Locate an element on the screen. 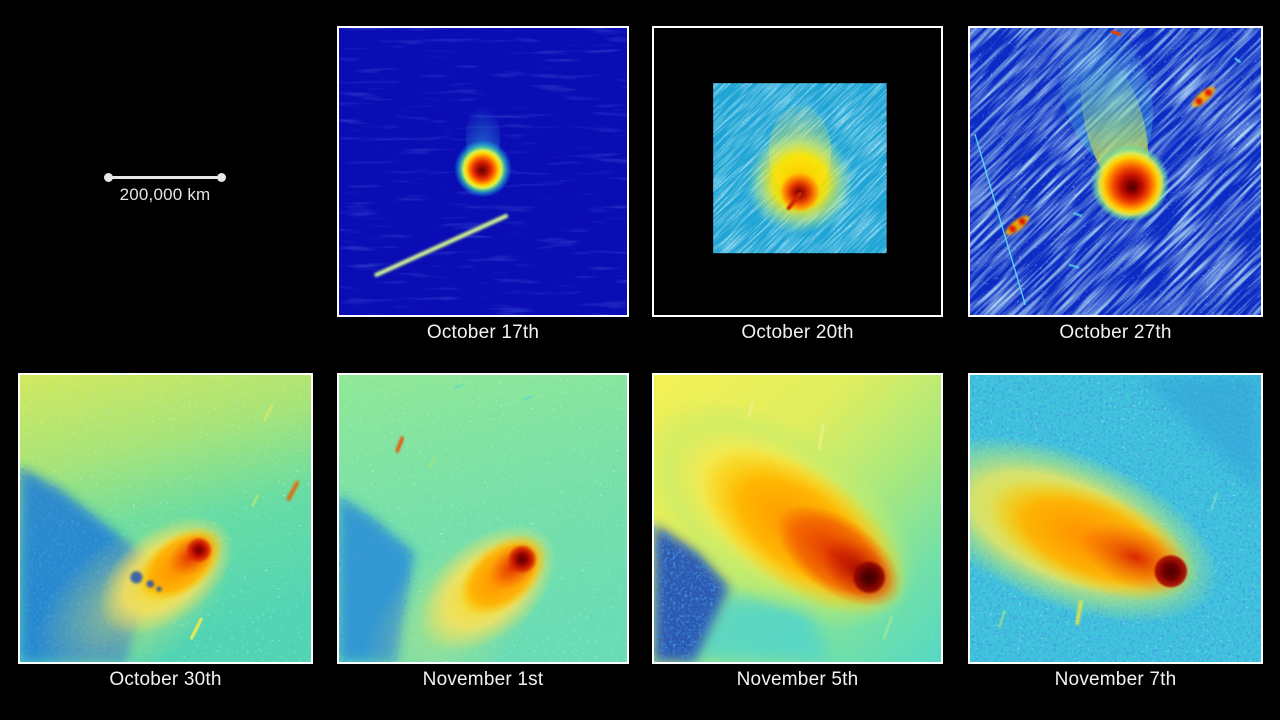  panel-november-1: November 1st is located at coordinates (483, 531).